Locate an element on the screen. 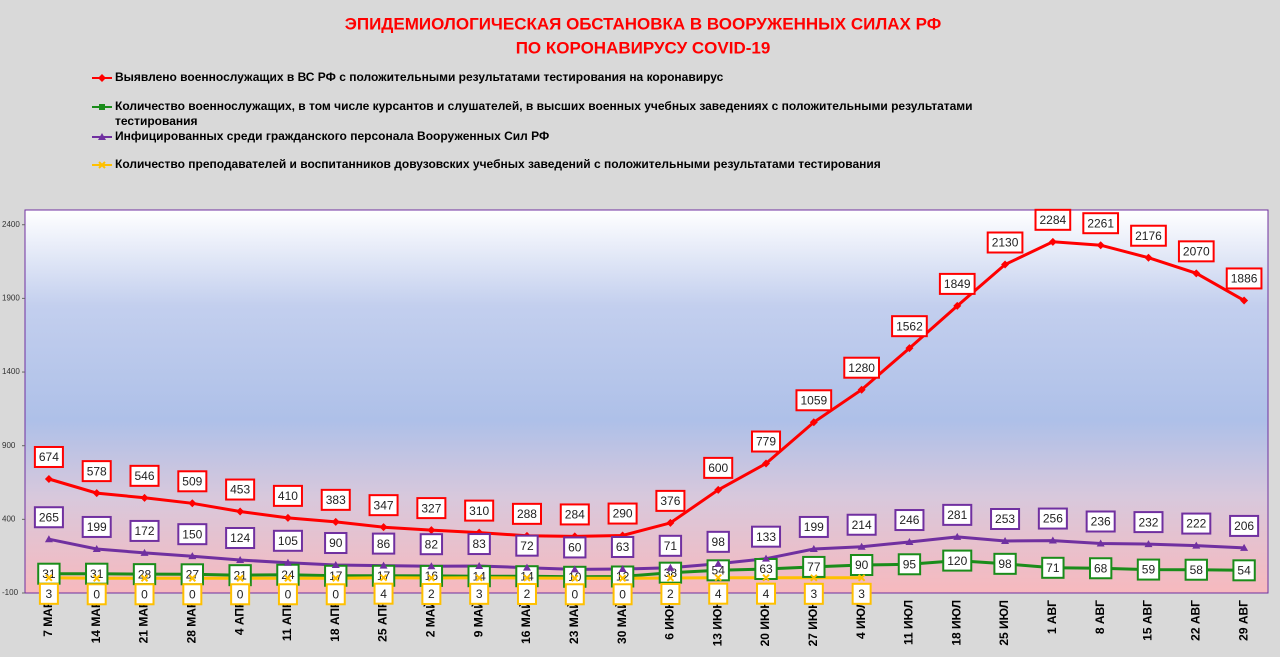  data-label: 2284 is located at coordinates (1053, 219).